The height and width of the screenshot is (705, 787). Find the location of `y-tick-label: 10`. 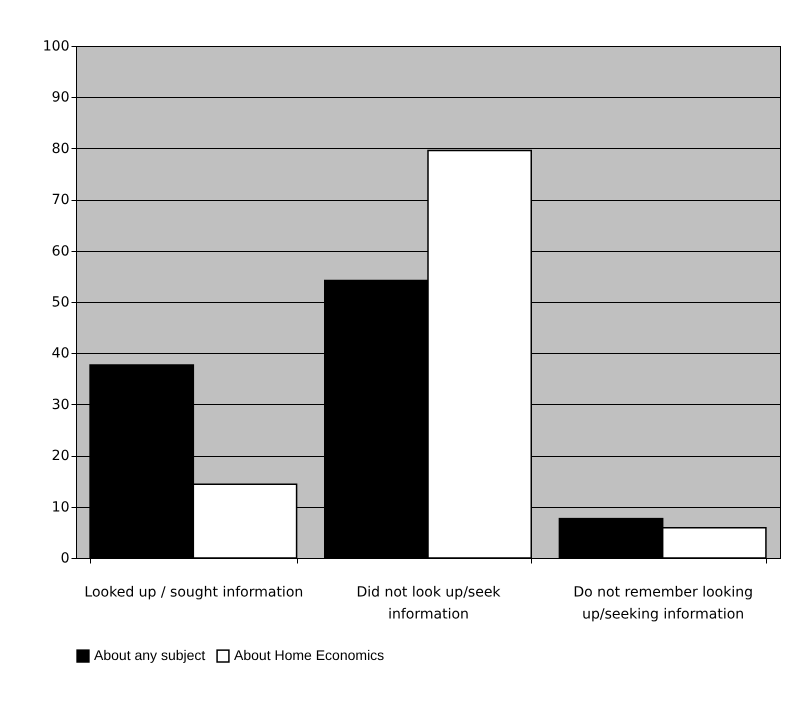

y-tick-label: 10 is located at coordinates (61, 507).